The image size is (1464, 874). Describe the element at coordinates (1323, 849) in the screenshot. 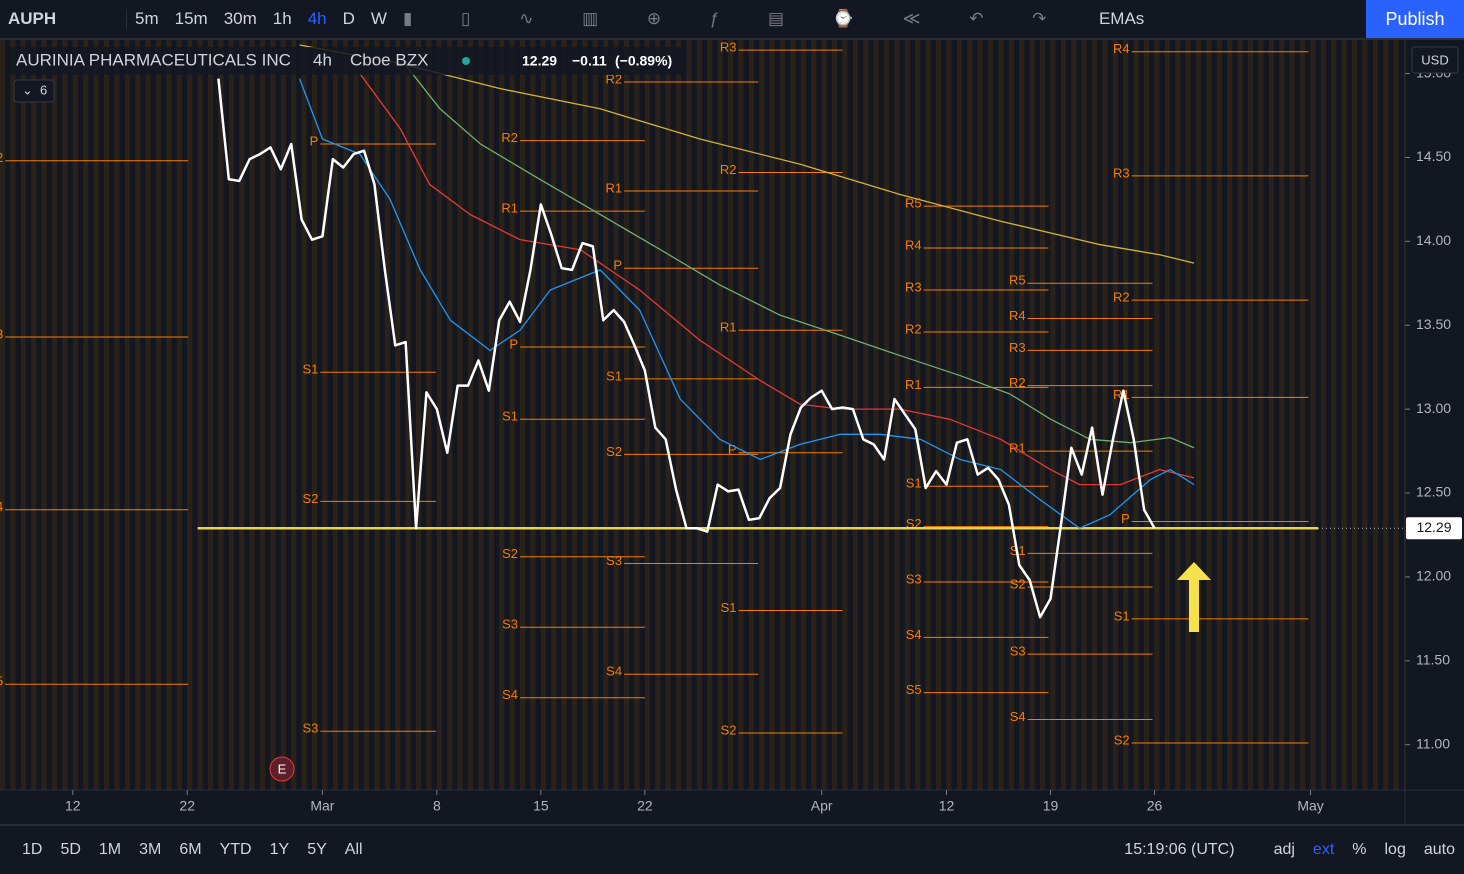

I see `option-button: ext` at that location.